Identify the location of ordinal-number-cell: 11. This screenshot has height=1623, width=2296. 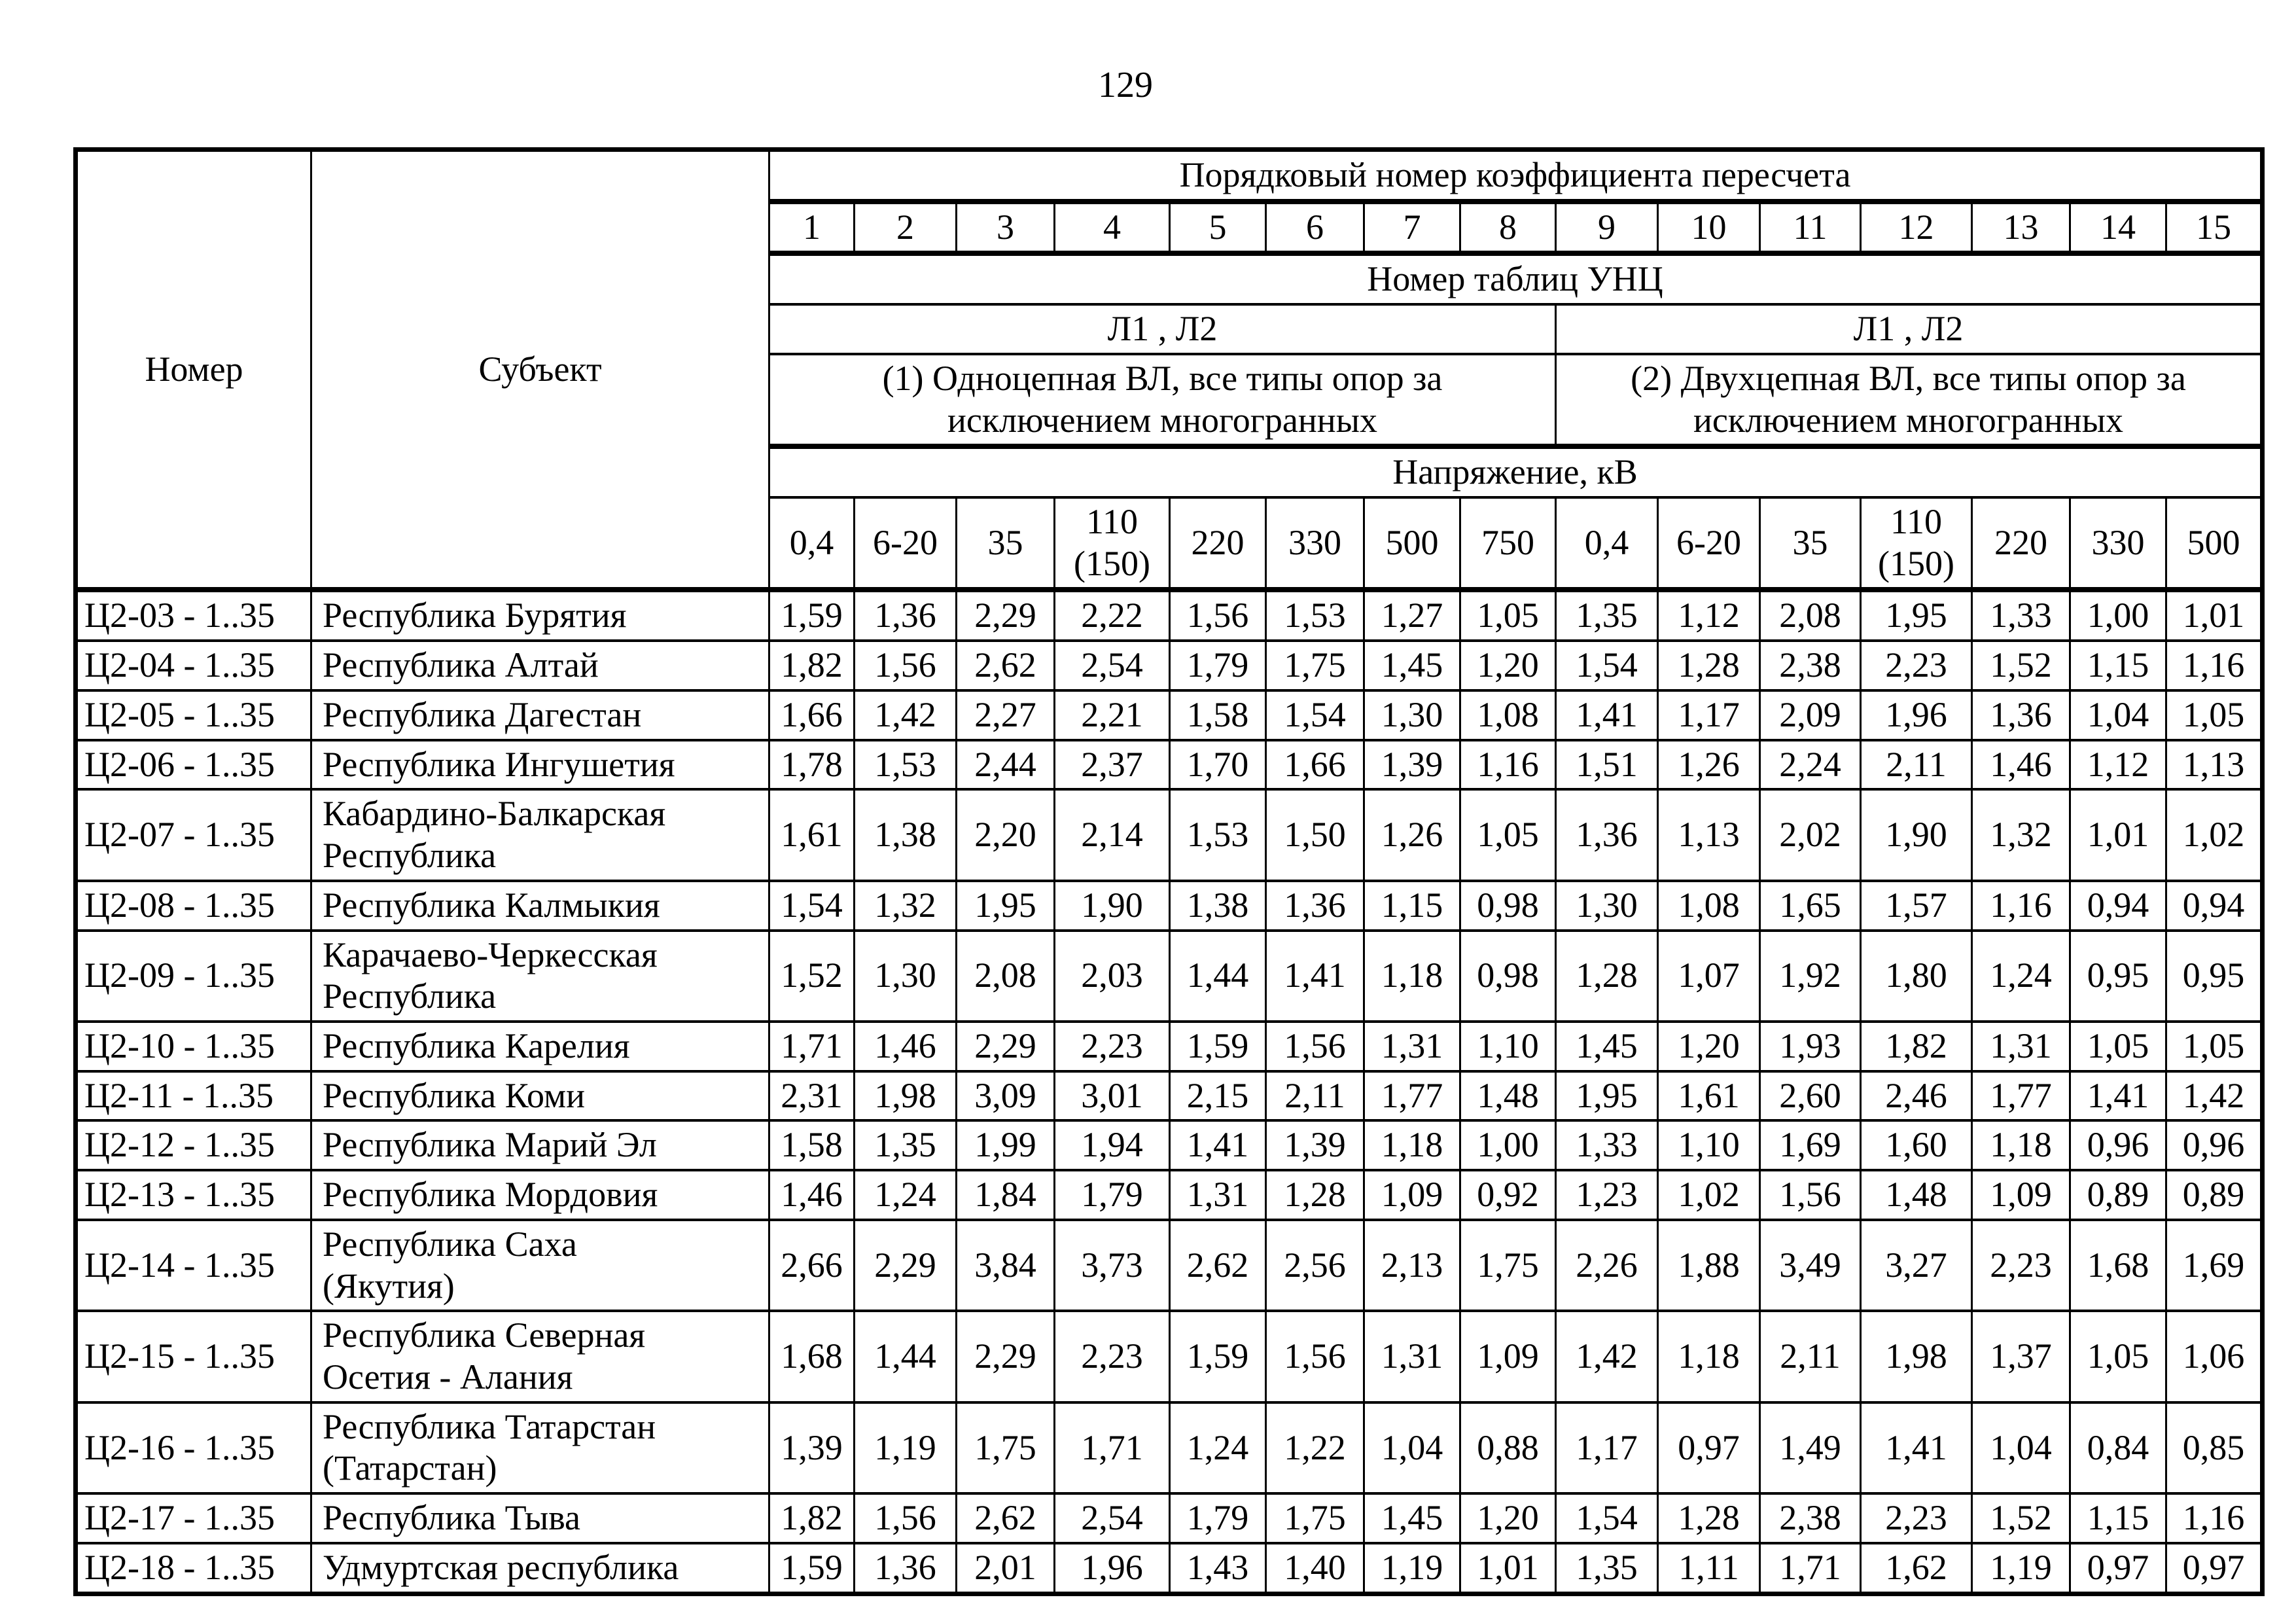
(1811, 228).